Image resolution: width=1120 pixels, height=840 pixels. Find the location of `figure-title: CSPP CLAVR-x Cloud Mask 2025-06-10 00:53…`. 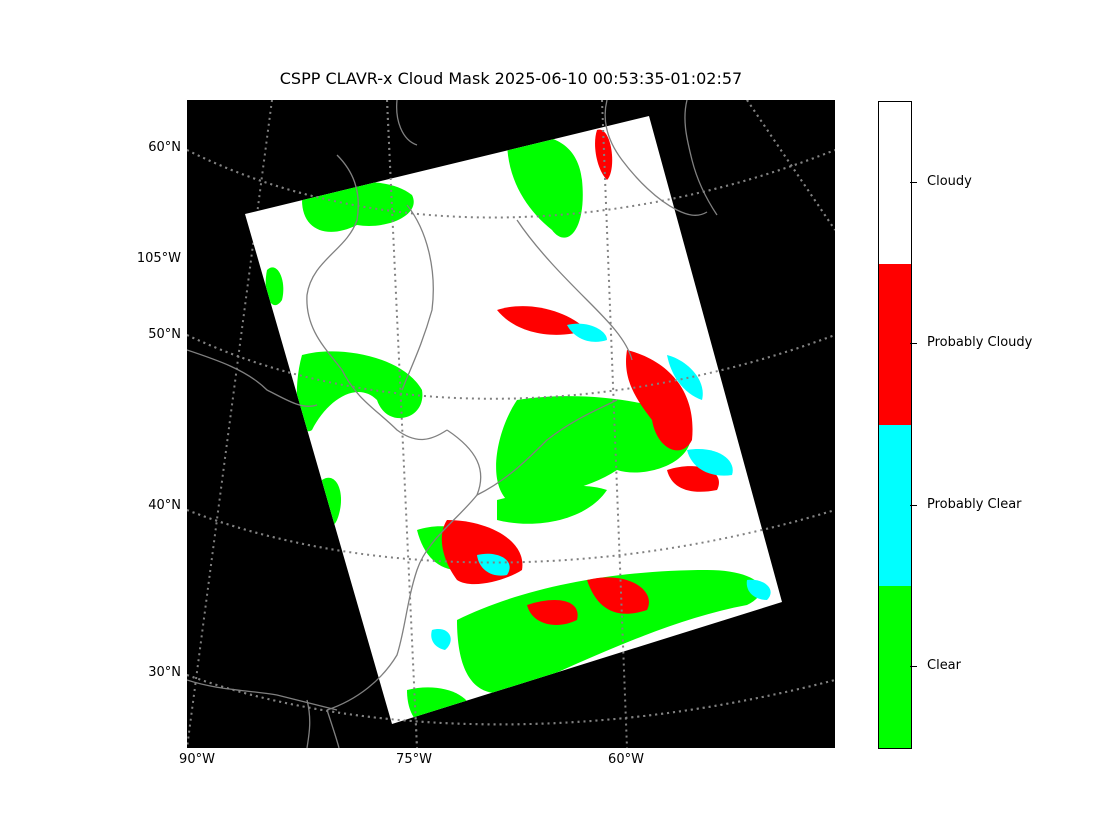

figure-title: CSPP CLAVR-x Cloud Mask 2025-06-10 00:53… is located at coordinates (511, 78).